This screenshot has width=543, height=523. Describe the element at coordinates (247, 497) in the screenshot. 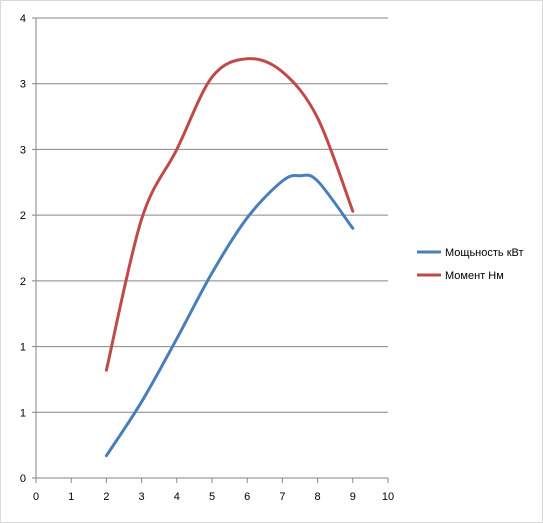

I see `x-tick-label-6: 6` at that location.